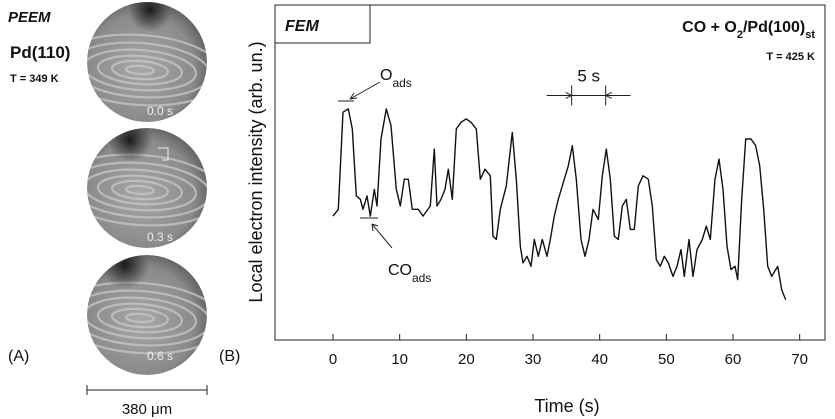 The height and width of the screenshot is (419, 835). Describe the element at coordinates (588, 75) in the screenshot. I see `span-label: 5 s` at that location.